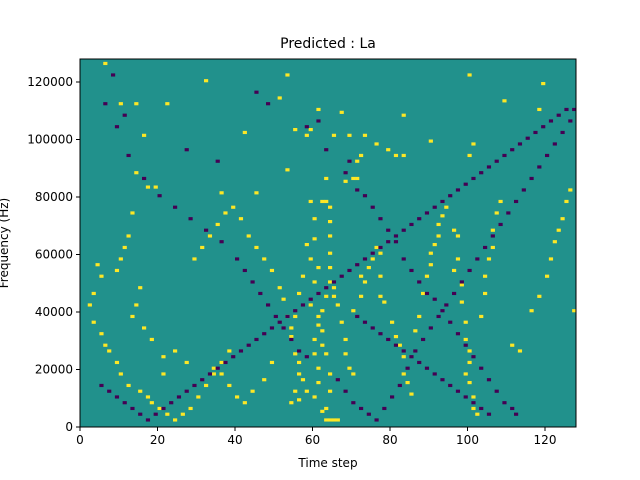 This screenshot has height=480, width=640. What do you see at coordinates (54, 370) in the screenshot?
I see `y-tick-label: 20000` at bounding box center [54, 370].